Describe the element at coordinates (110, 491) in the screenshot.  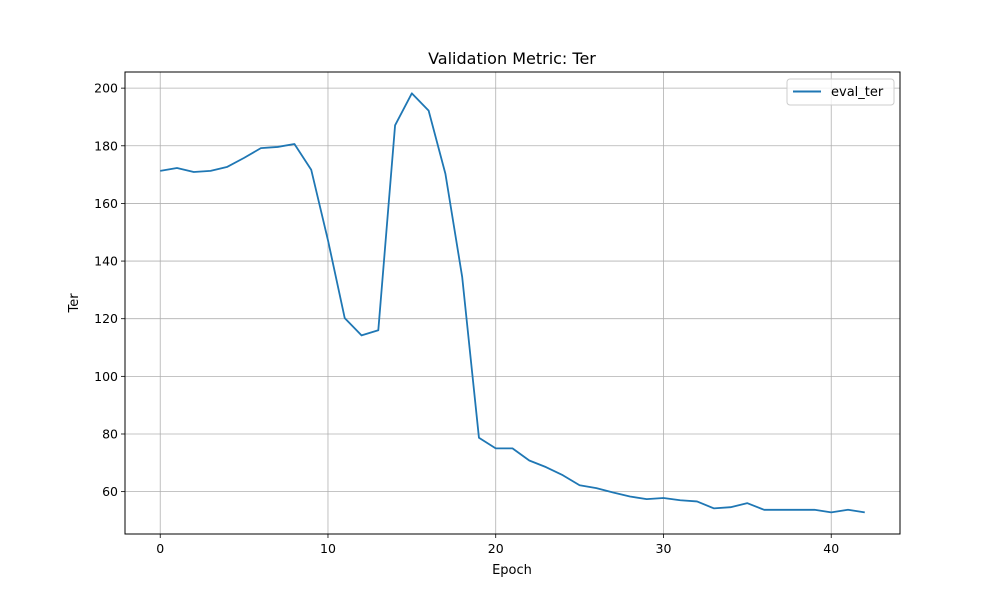
I see `y-tick-label: 60` at that location.